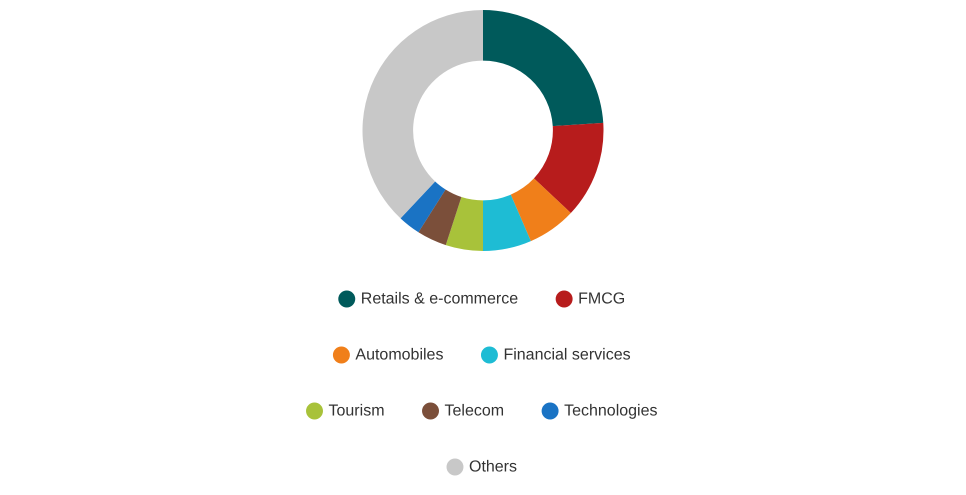 The height and width of the screenshot is (495, 966). Describe the element at coordinates (611, 411) in the screenshot. I see `legend-label: Technologies` at that location.